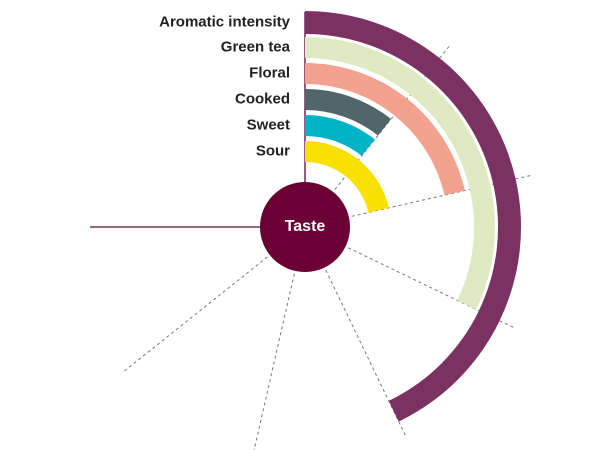 The width and height of the screenshot is (610, 450). I want to click on center-circle, so click(305, 227).